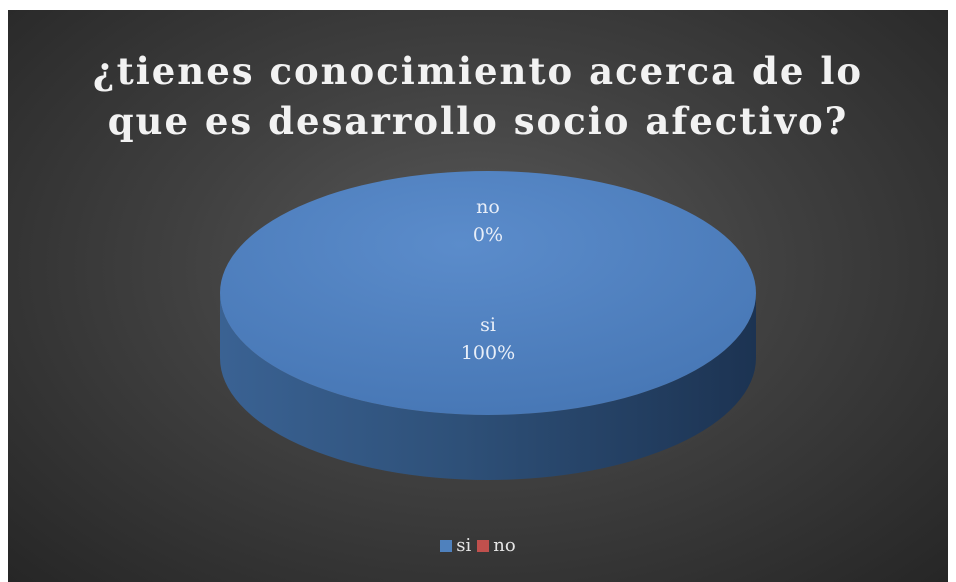 Image resolution: width=956 pixels, height=582 pixels. Describe the element at coordinates (504, 545) in the screenshot. I see `legend-label-no: no` at that location.